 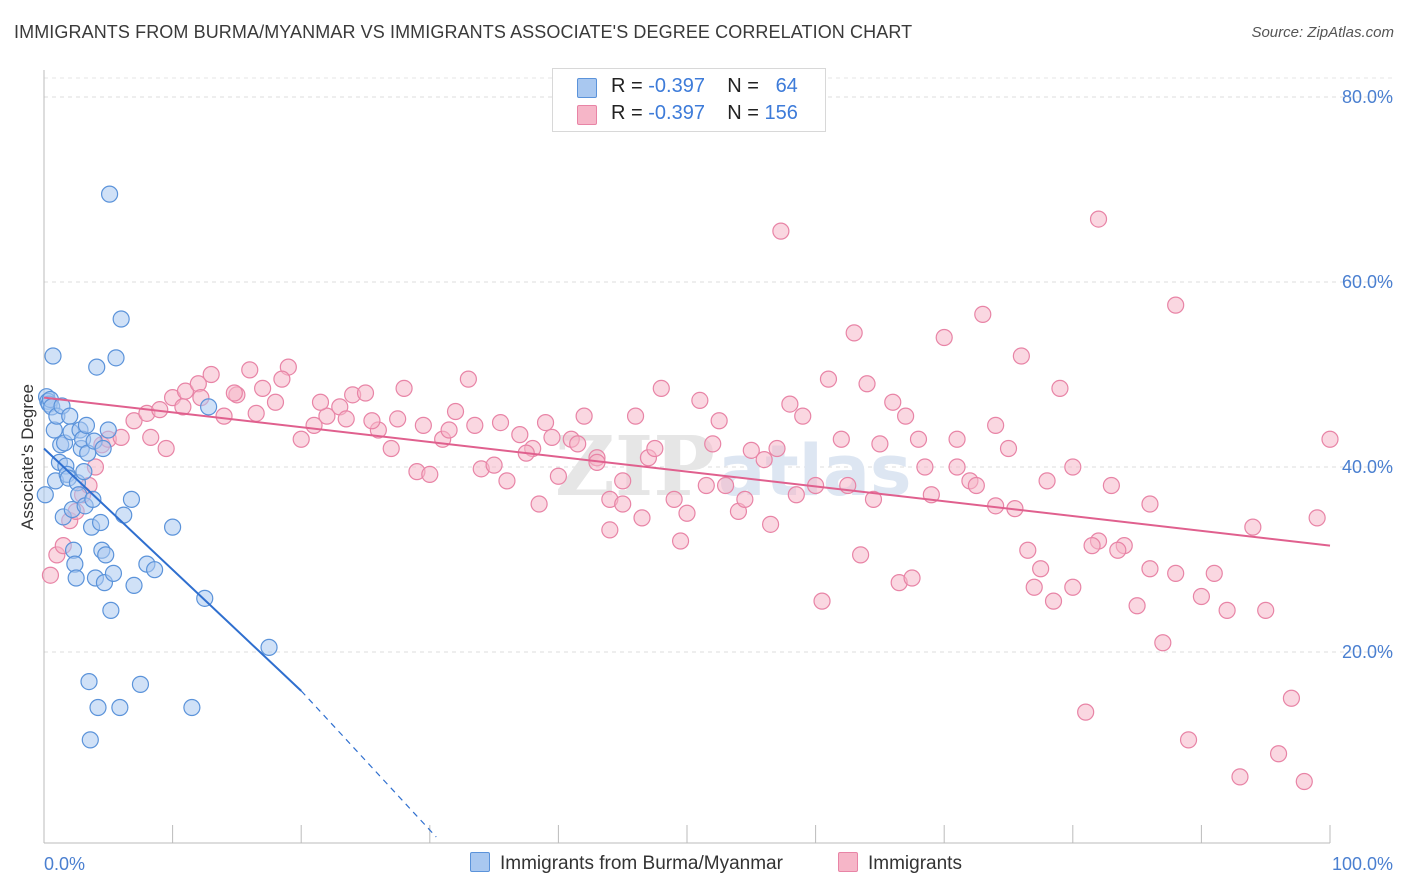 What do you see at coordinates (689, 100) in the screenshot?
I see `stats-legend: R = -0.397 N = 64 R = -0.397 N = 156` at bounding box center [689, 100].